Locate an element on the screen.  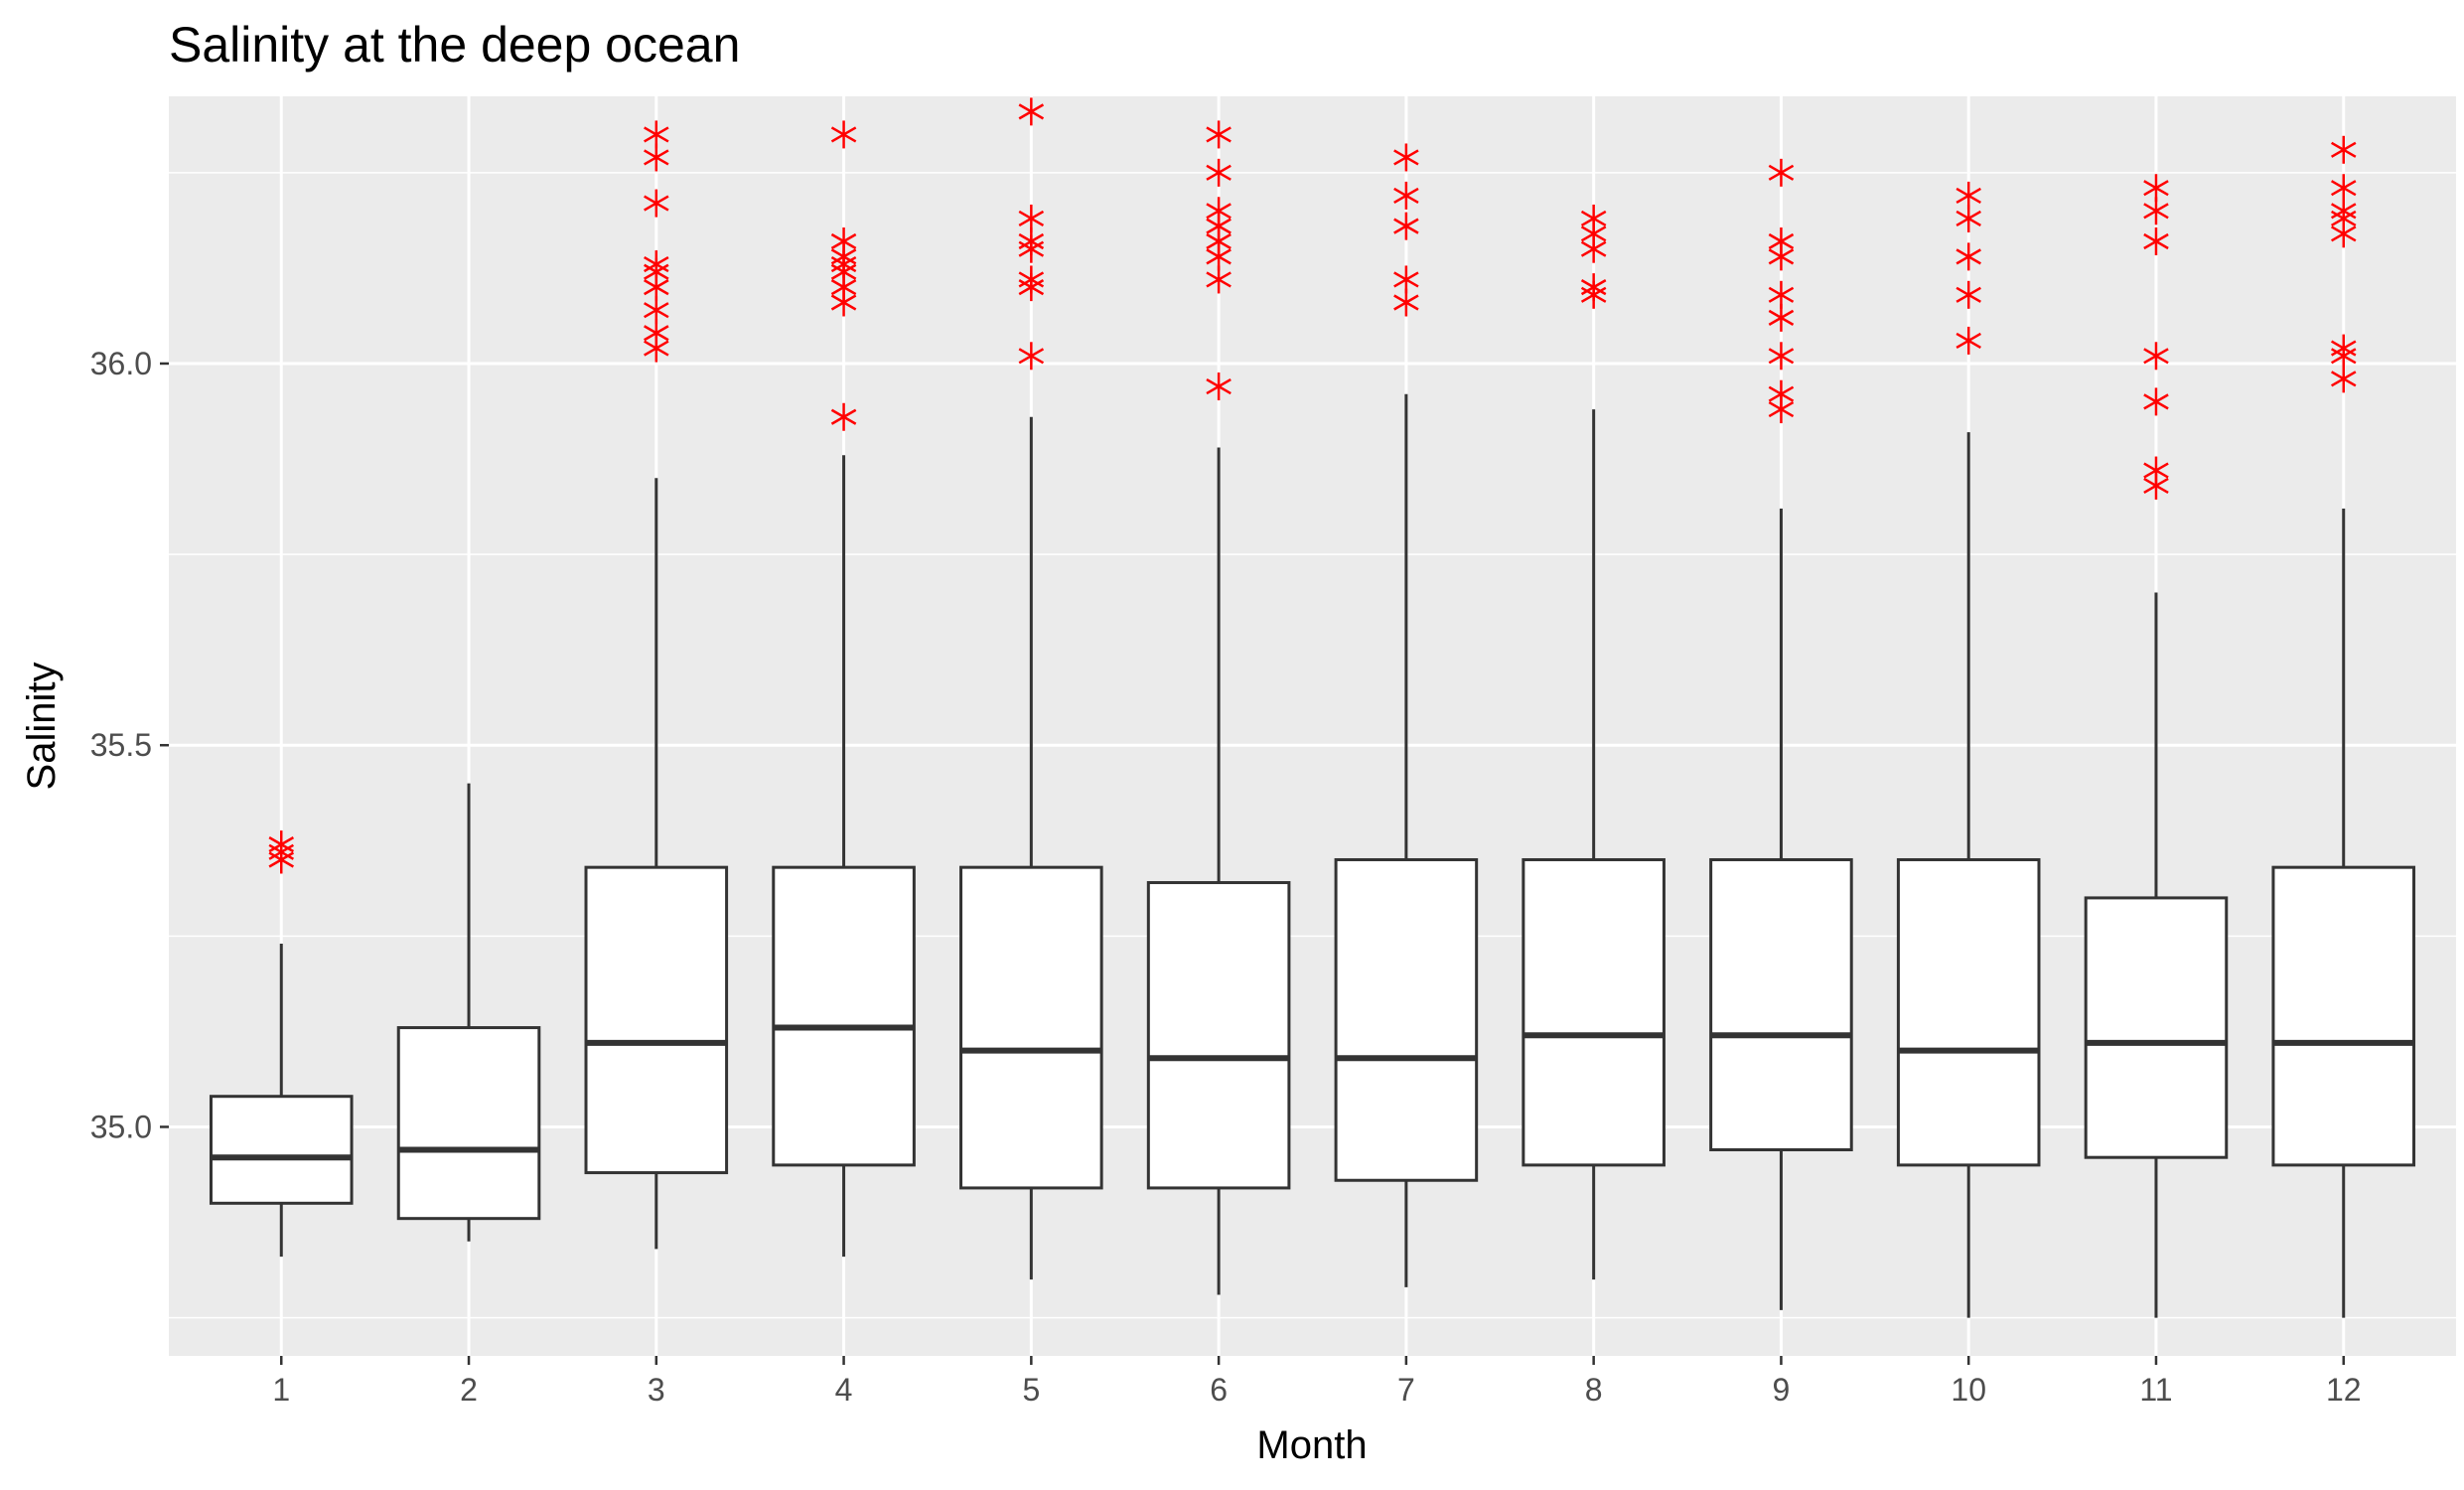
x-tick-label: 11 is located at coordinates (2155, 1390).